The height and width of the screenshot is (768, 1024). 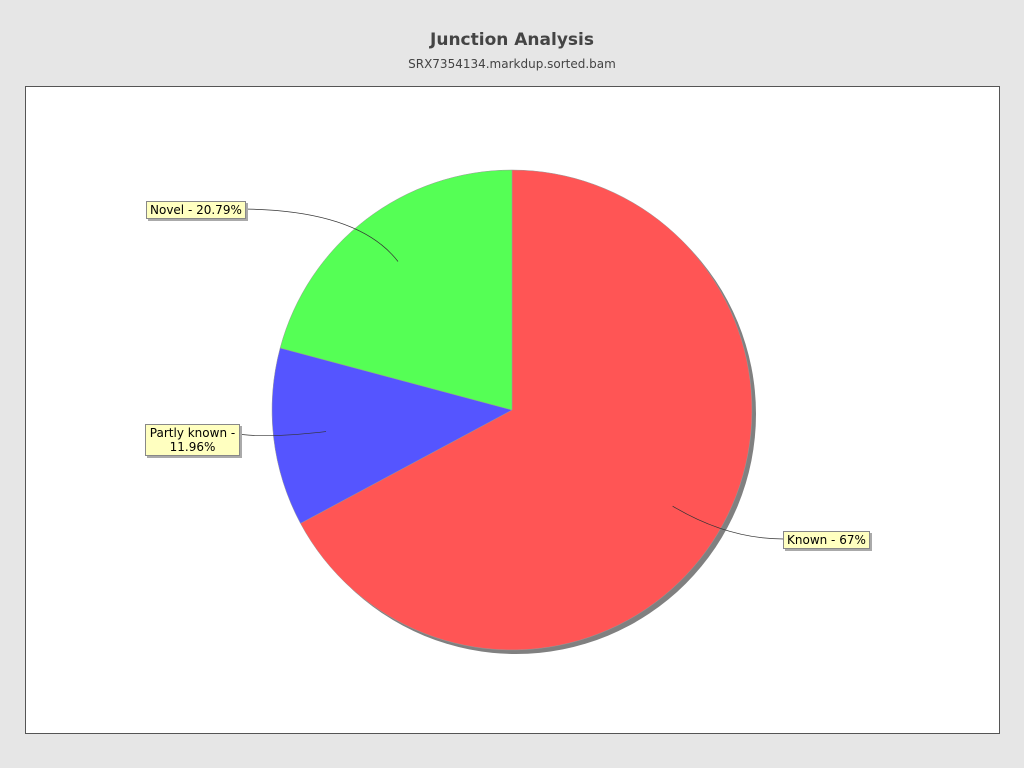 What do you see at coordinates (392, 435) in the screenshot?
I see `pie-slice-partly-known` at bounding box center [392, 435].